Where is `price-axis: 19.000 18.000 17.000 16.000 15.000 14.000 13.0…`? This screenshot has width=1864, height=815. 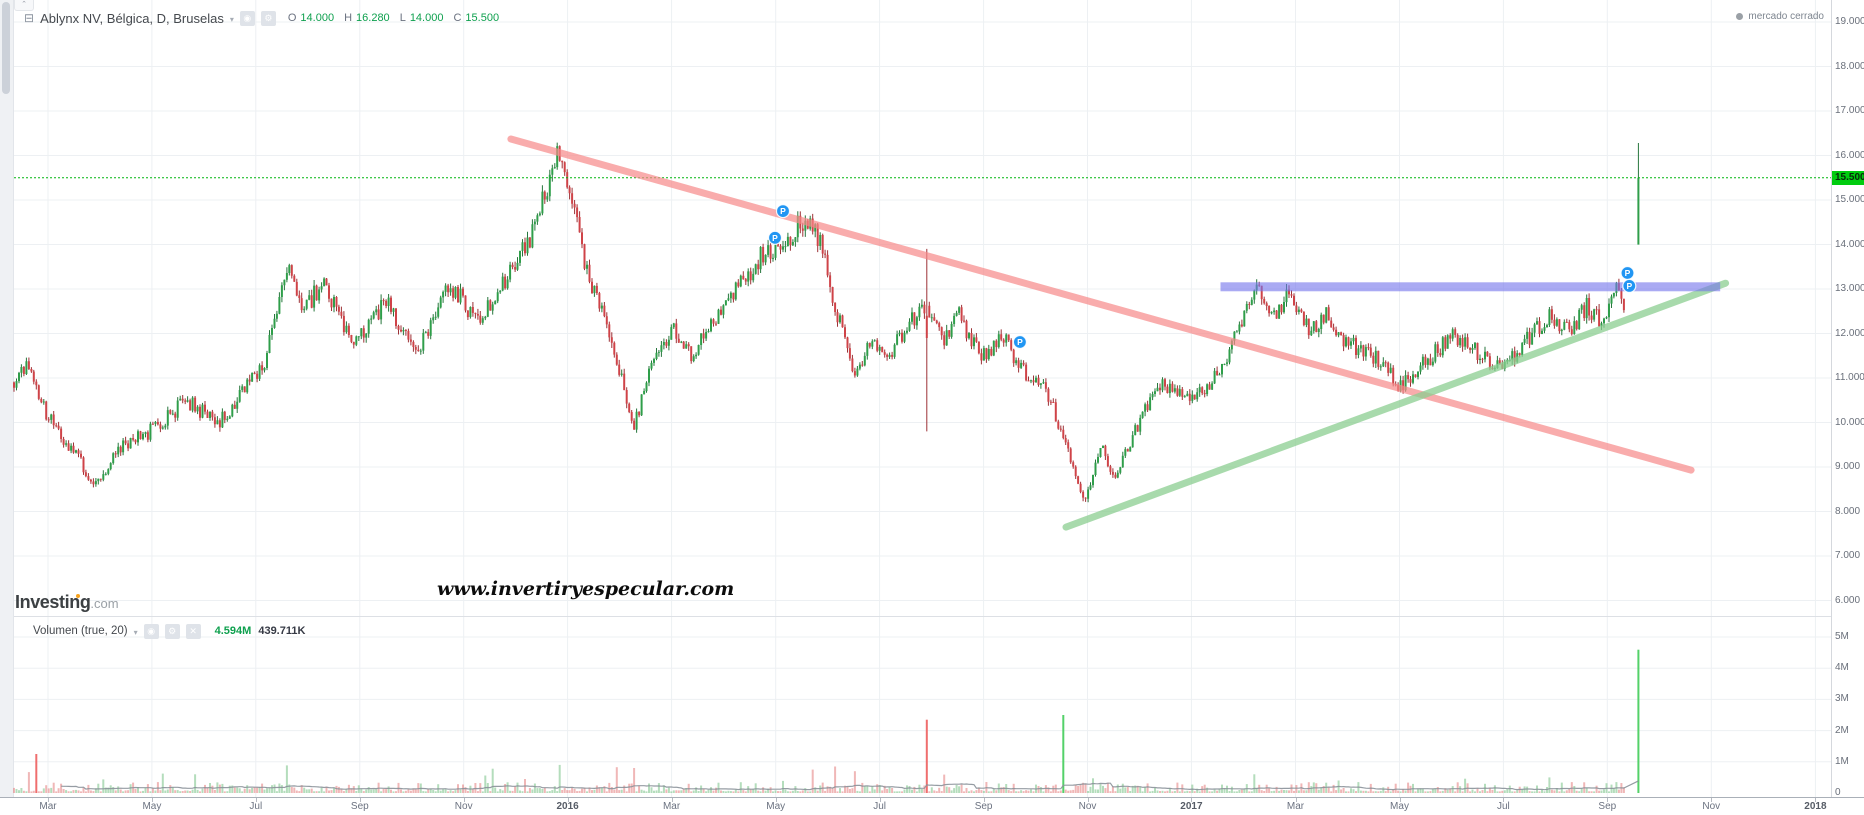
price-axis: 19.000 18.000 17.000 16.000 15.000 14.000 13.0… is located at coordinates (1847, 407).